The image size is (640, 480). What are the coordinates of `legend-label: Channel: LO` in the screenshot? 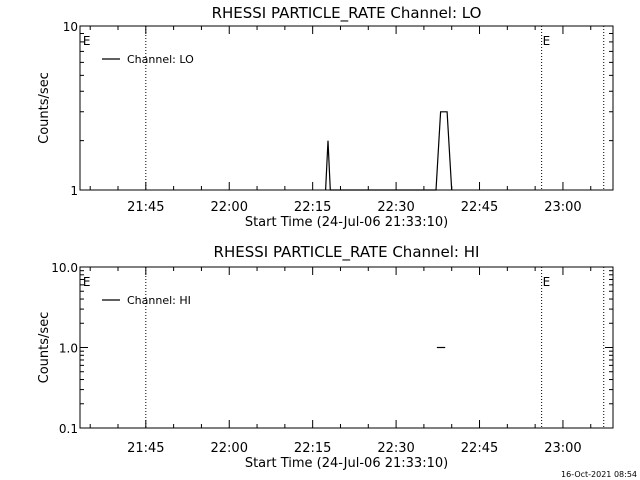 It's located at (160, 59).